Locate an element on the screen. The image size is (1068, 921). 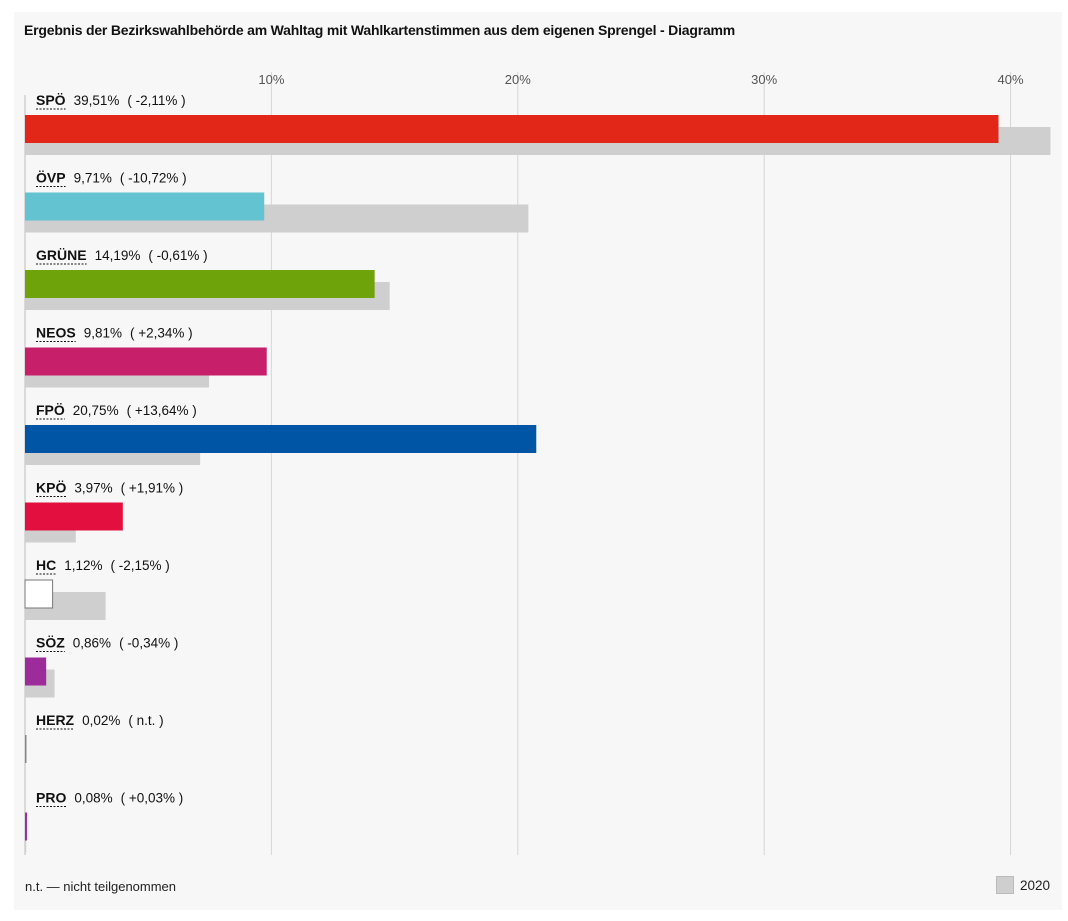
party-name: GRÜNE is located at coordinates (61, 255).